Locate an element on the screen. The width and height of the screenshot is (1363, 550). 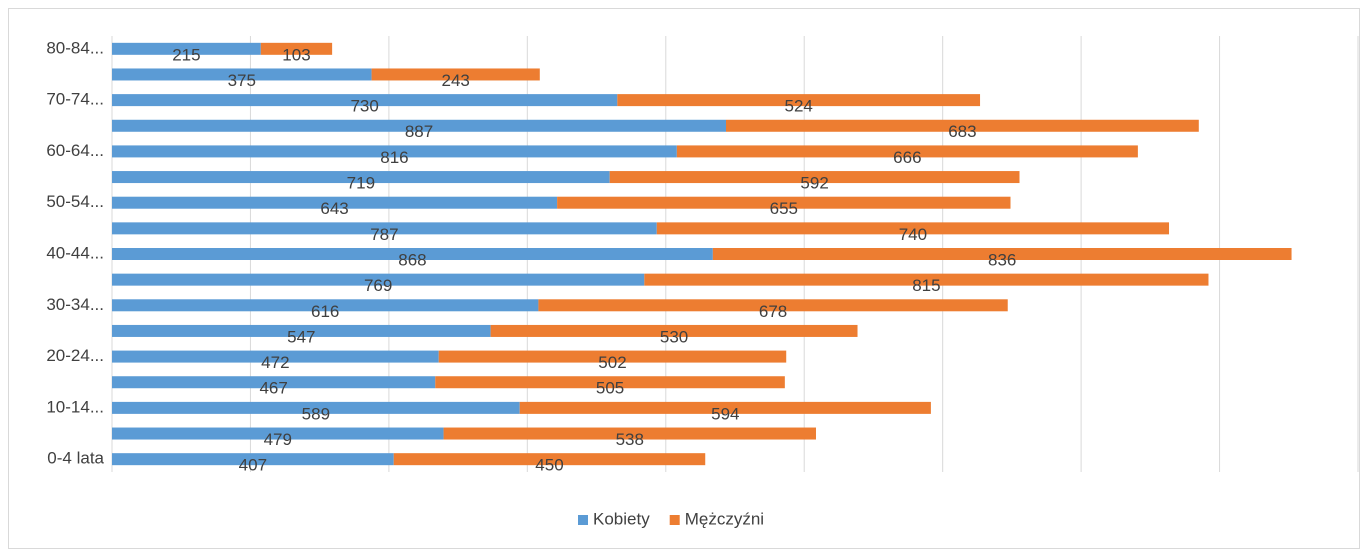
data-label: 103 is located at coordinates (296, 54).